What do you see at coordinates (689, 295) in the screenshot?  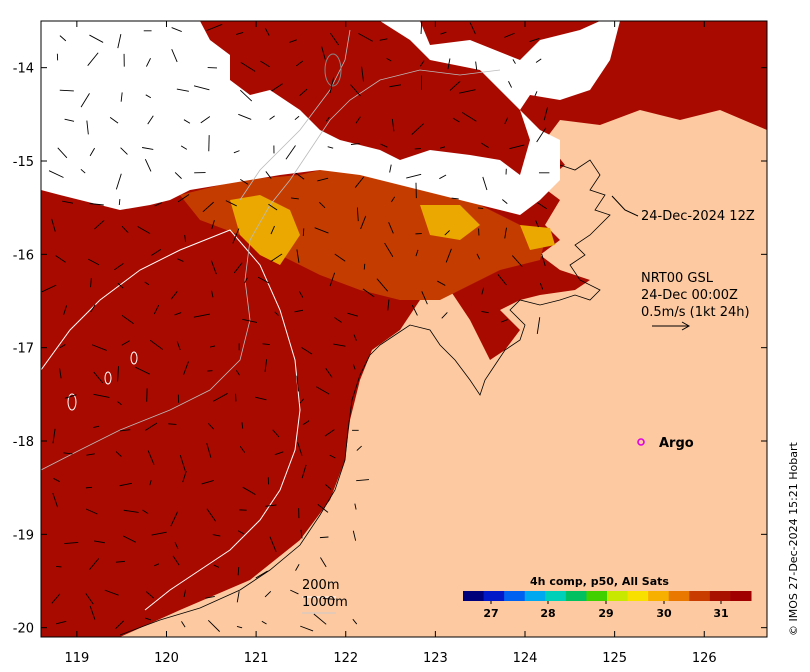 I see `gsl-time: 24-Dec 00:00Z` at bounding box center [689, 295].